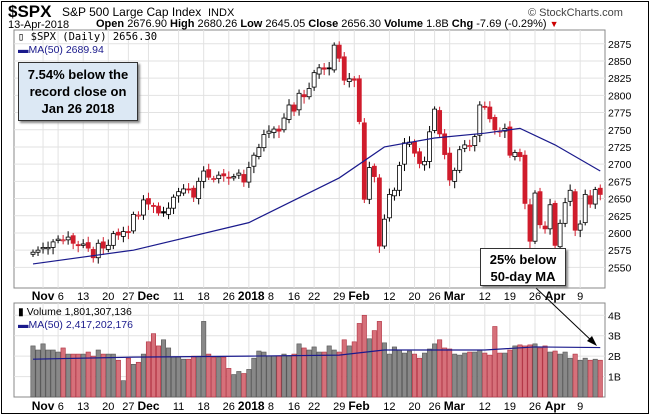  Describe the element at coordinates (339, 407) in the screenshot. I see `x-tick-label: 29` at that location.